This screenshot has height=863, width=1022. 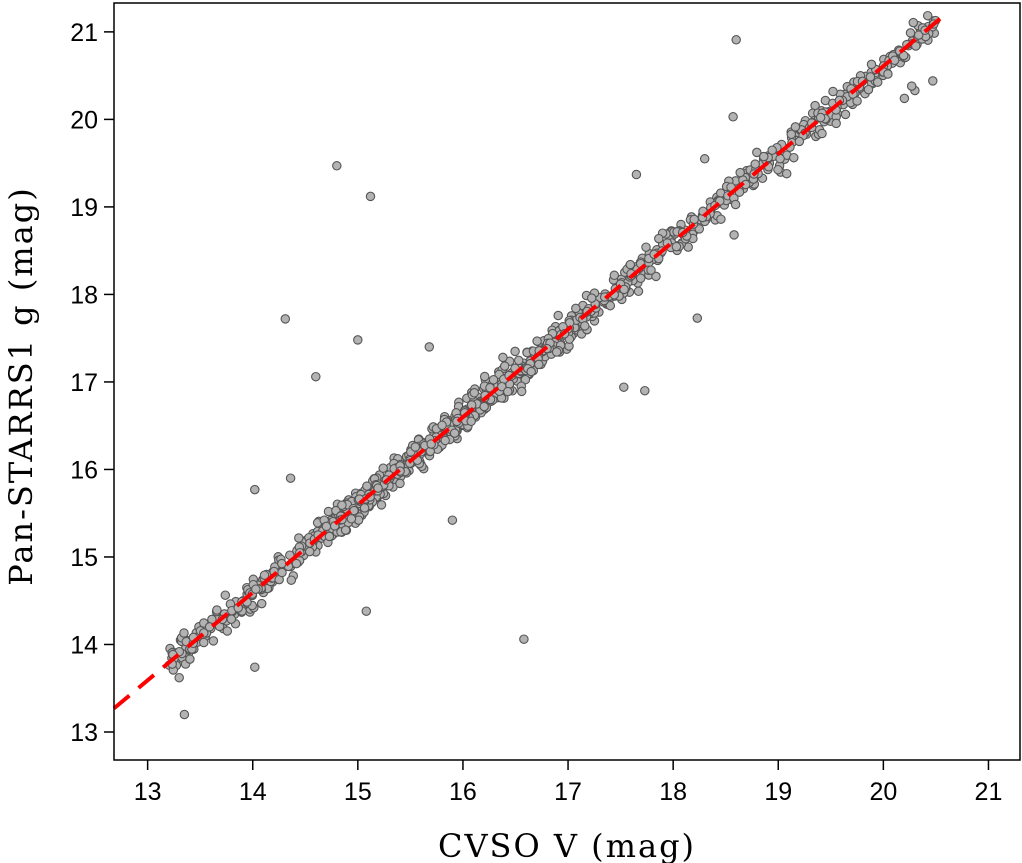 What do you see at coordinates (567, 845) in the screenshot?
I see `x-axis-title: CVSO V (mag)` at bounding box center [567, 845].